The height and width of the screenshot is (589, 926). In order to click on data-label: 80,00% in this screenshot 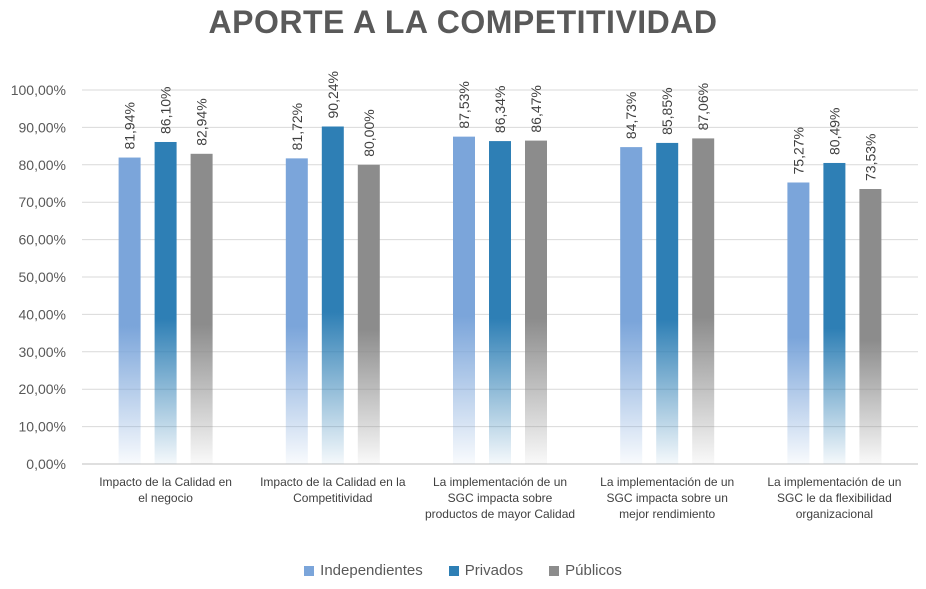, I will do `click(369, 132)`.